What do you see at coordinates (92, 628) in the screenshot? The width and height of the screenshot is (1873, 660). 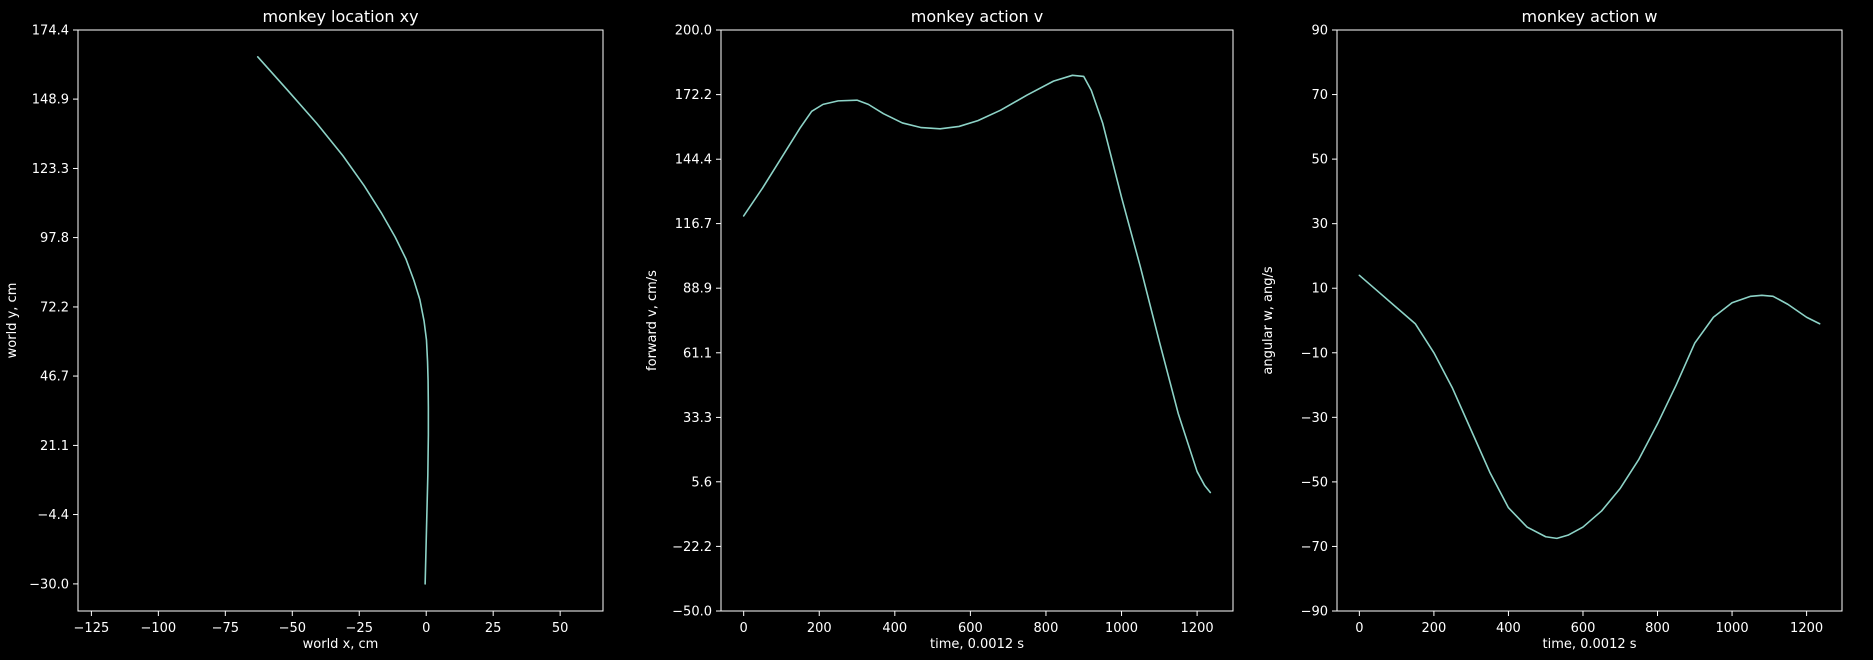 I see `x-tick-label: −125` at bounding box center [92, 628].